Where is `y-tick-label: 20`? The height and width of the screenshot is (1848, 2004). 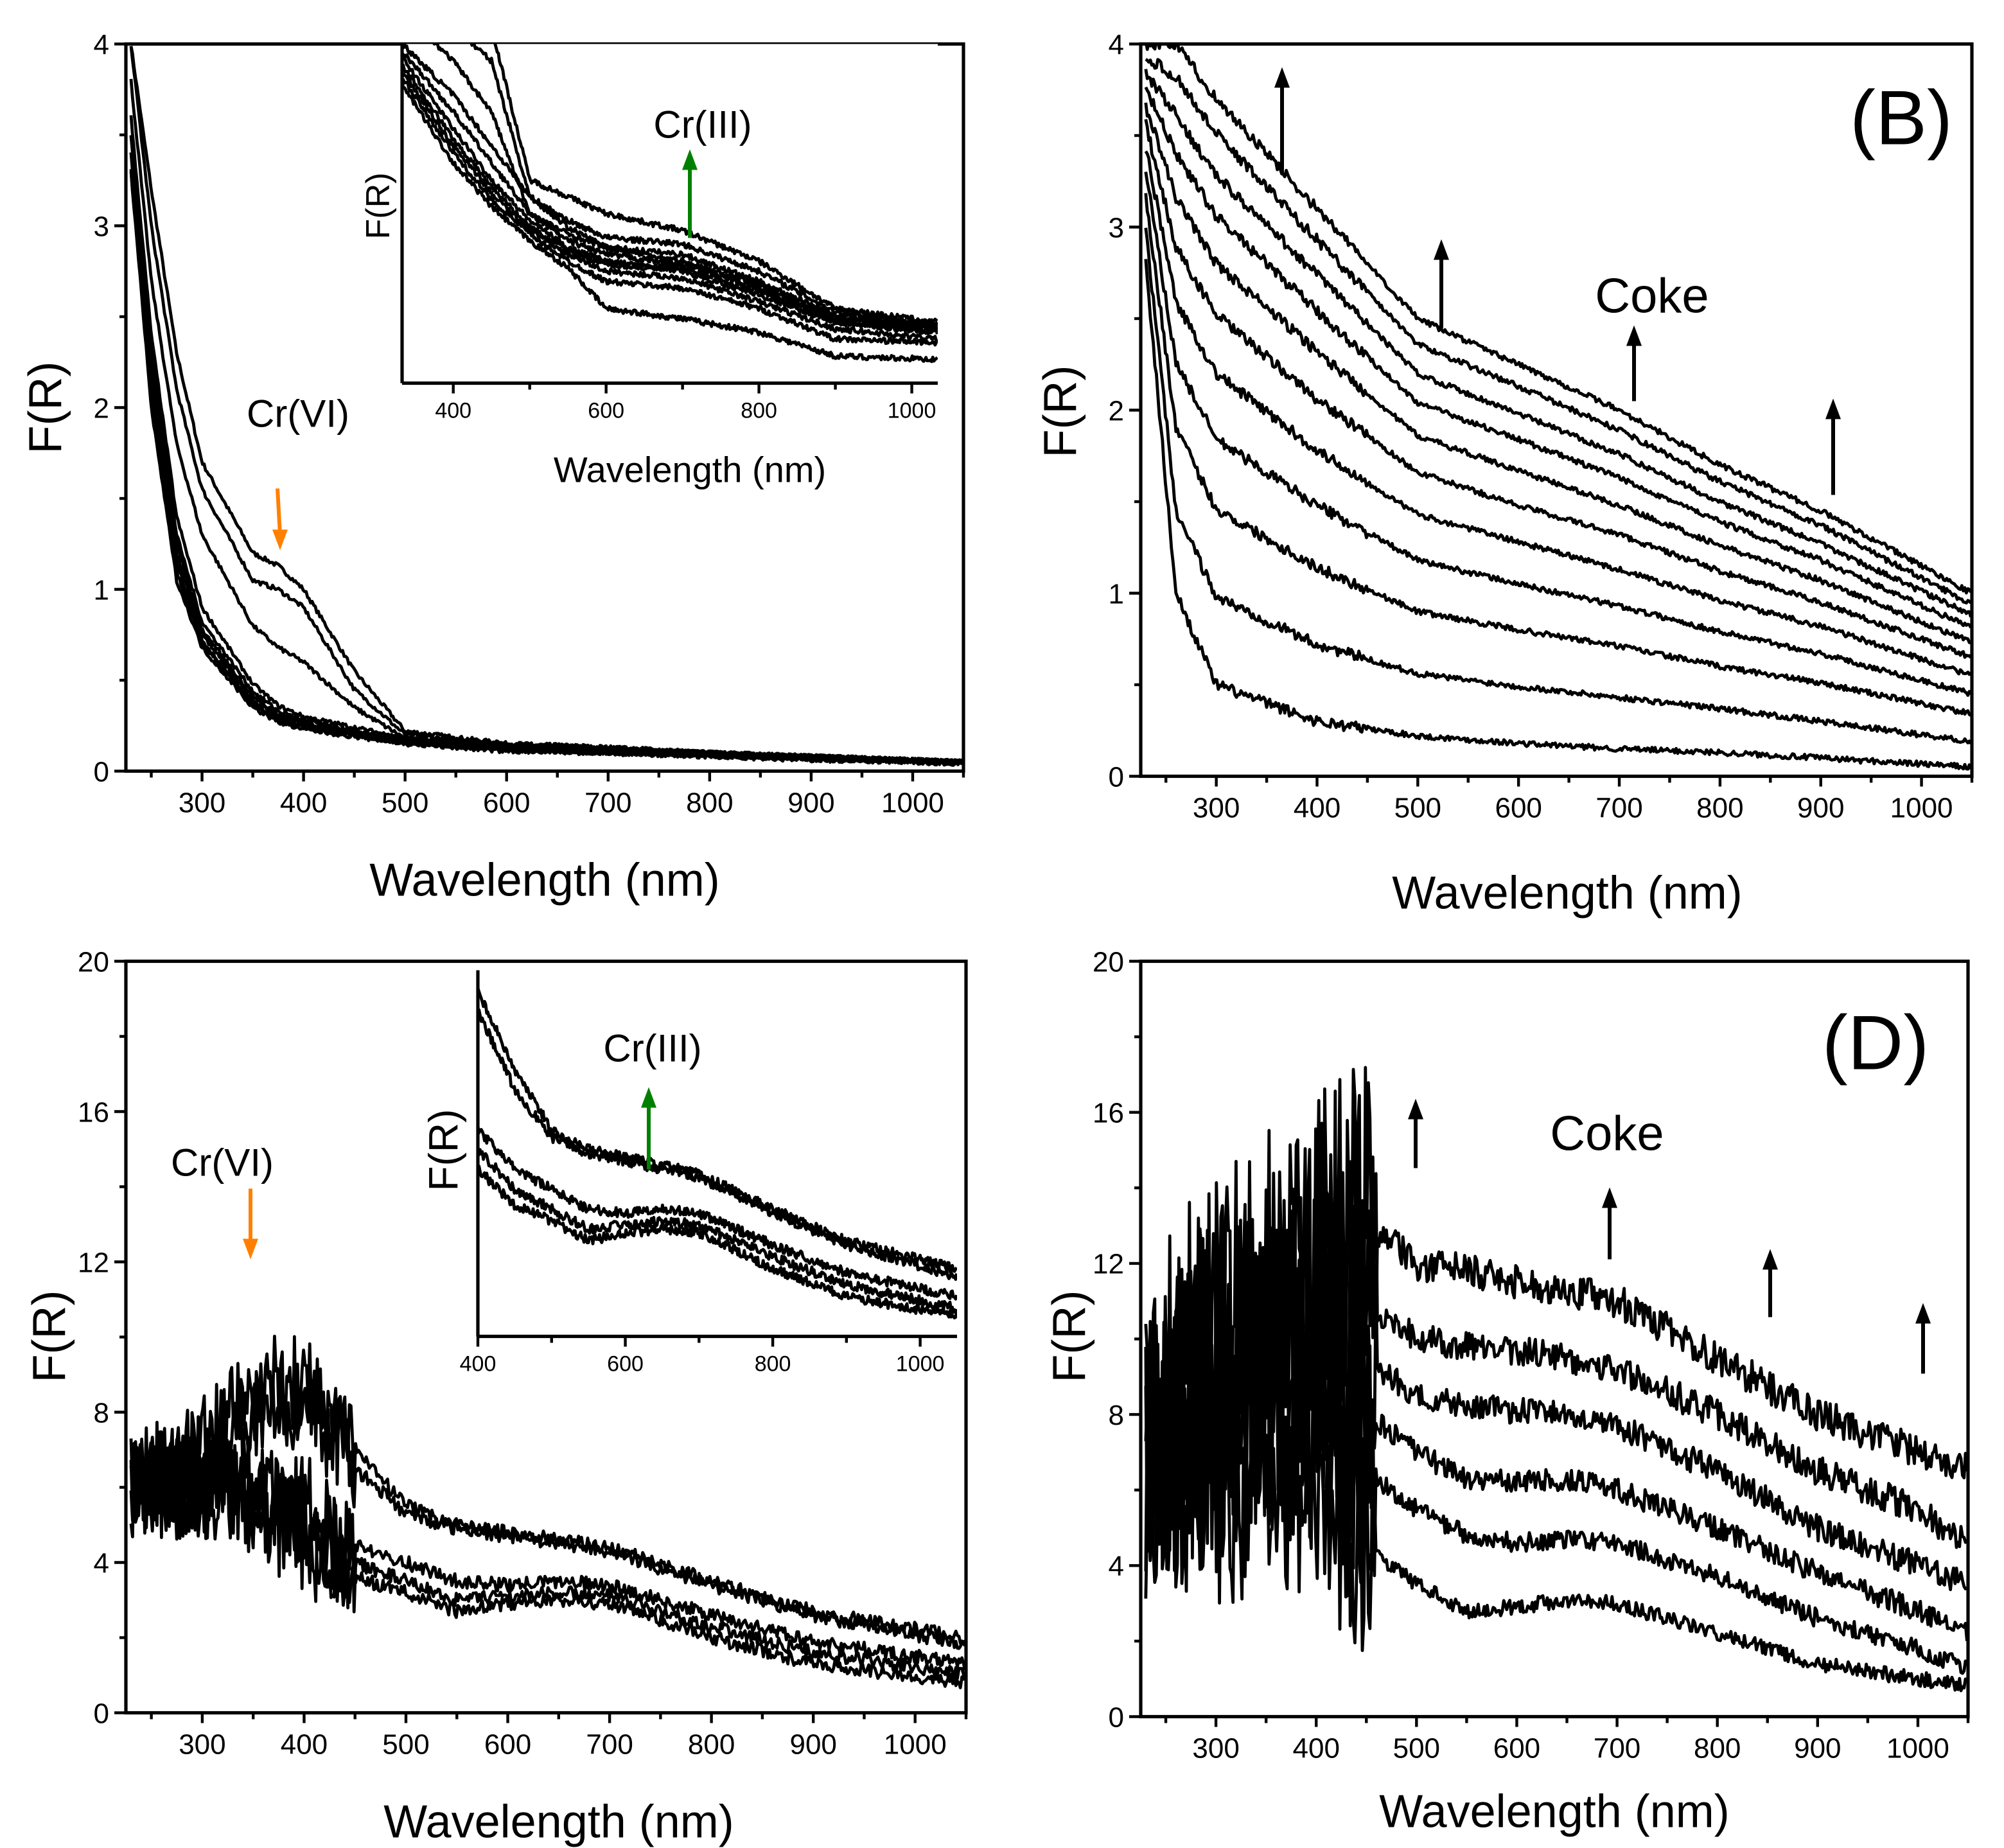
y-tick-label: 20 is located at coordinates (1109, 962).